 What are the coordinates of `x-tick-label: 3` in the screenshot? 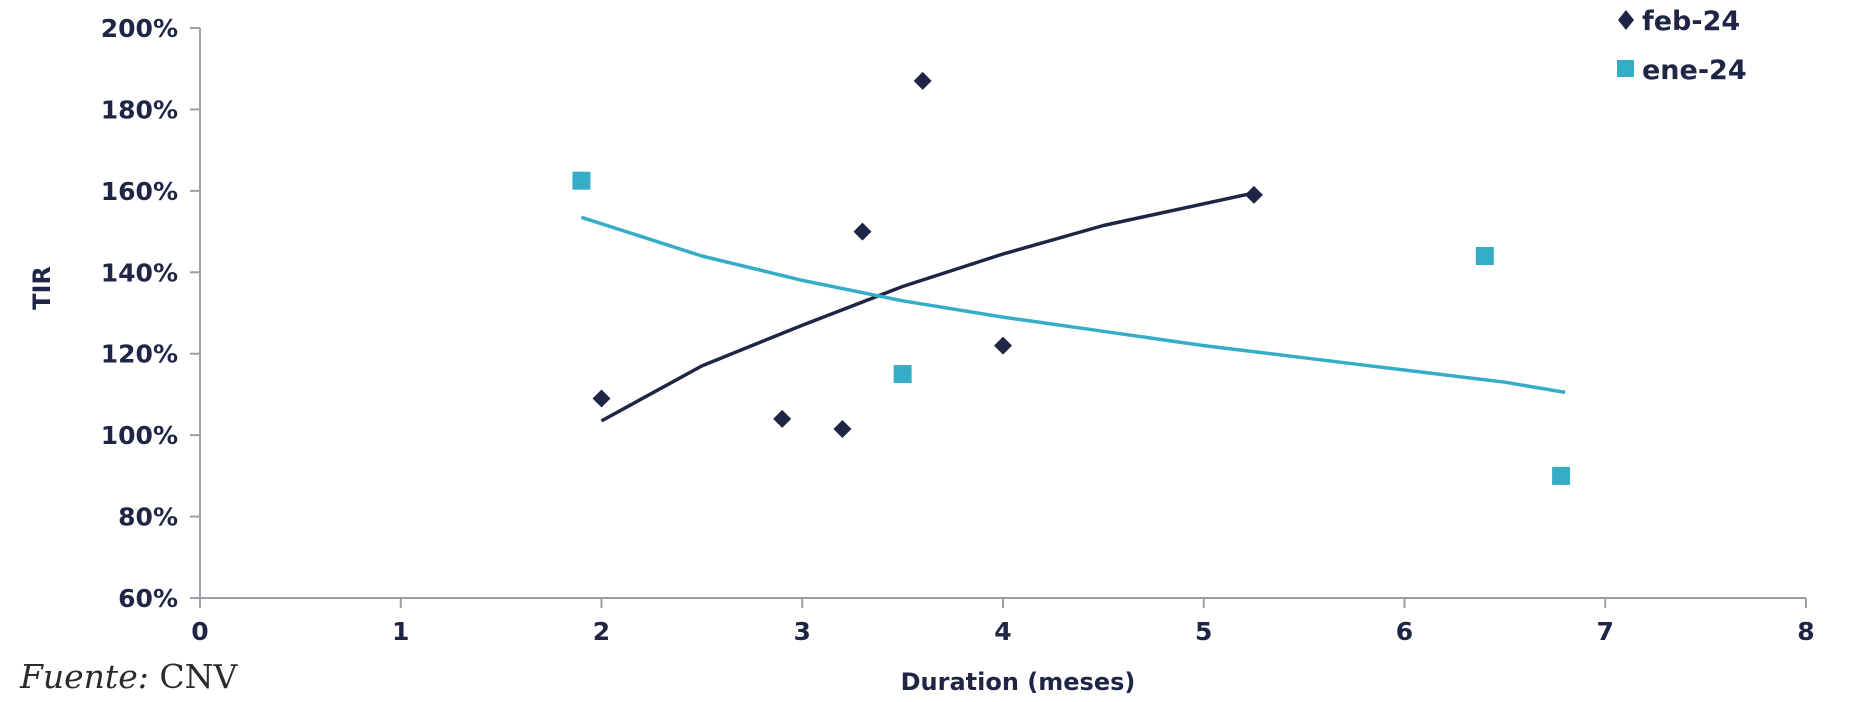 It's located at (802, 631).